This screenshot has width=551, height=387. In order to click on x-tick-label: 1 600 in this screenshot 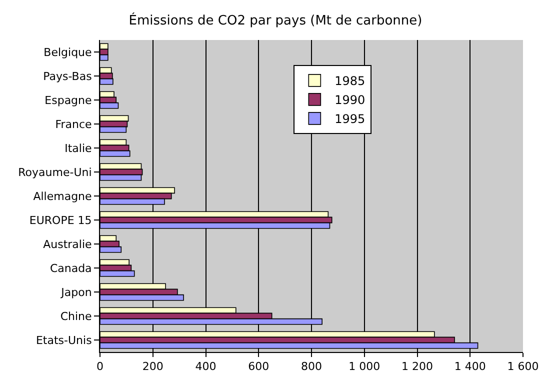, I will do `click(523, 367)`.